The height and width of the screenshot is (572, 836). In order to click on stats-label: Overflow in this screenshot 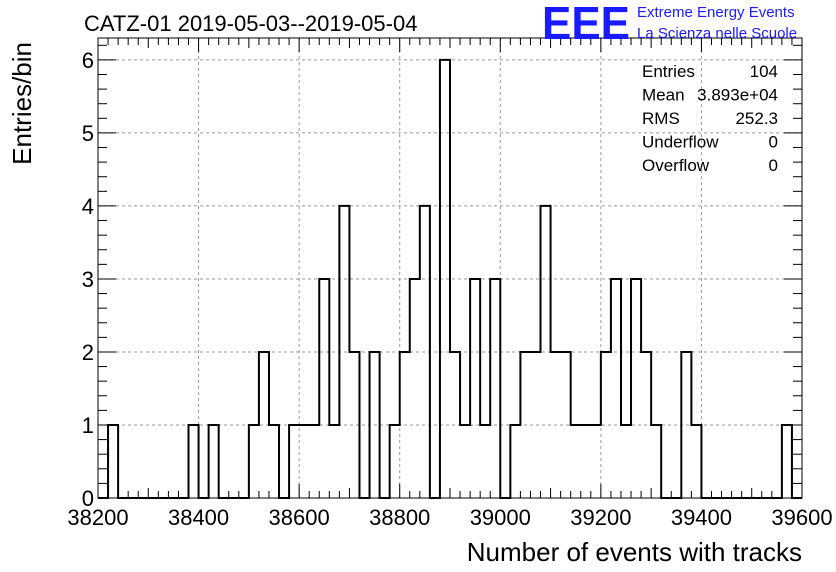, I will do `click(676, 165)`.